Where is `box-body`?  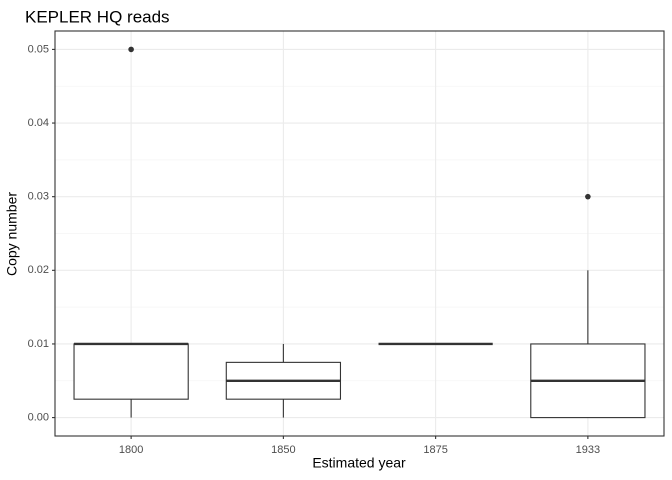
box-body is located at coordinates (131, 371).